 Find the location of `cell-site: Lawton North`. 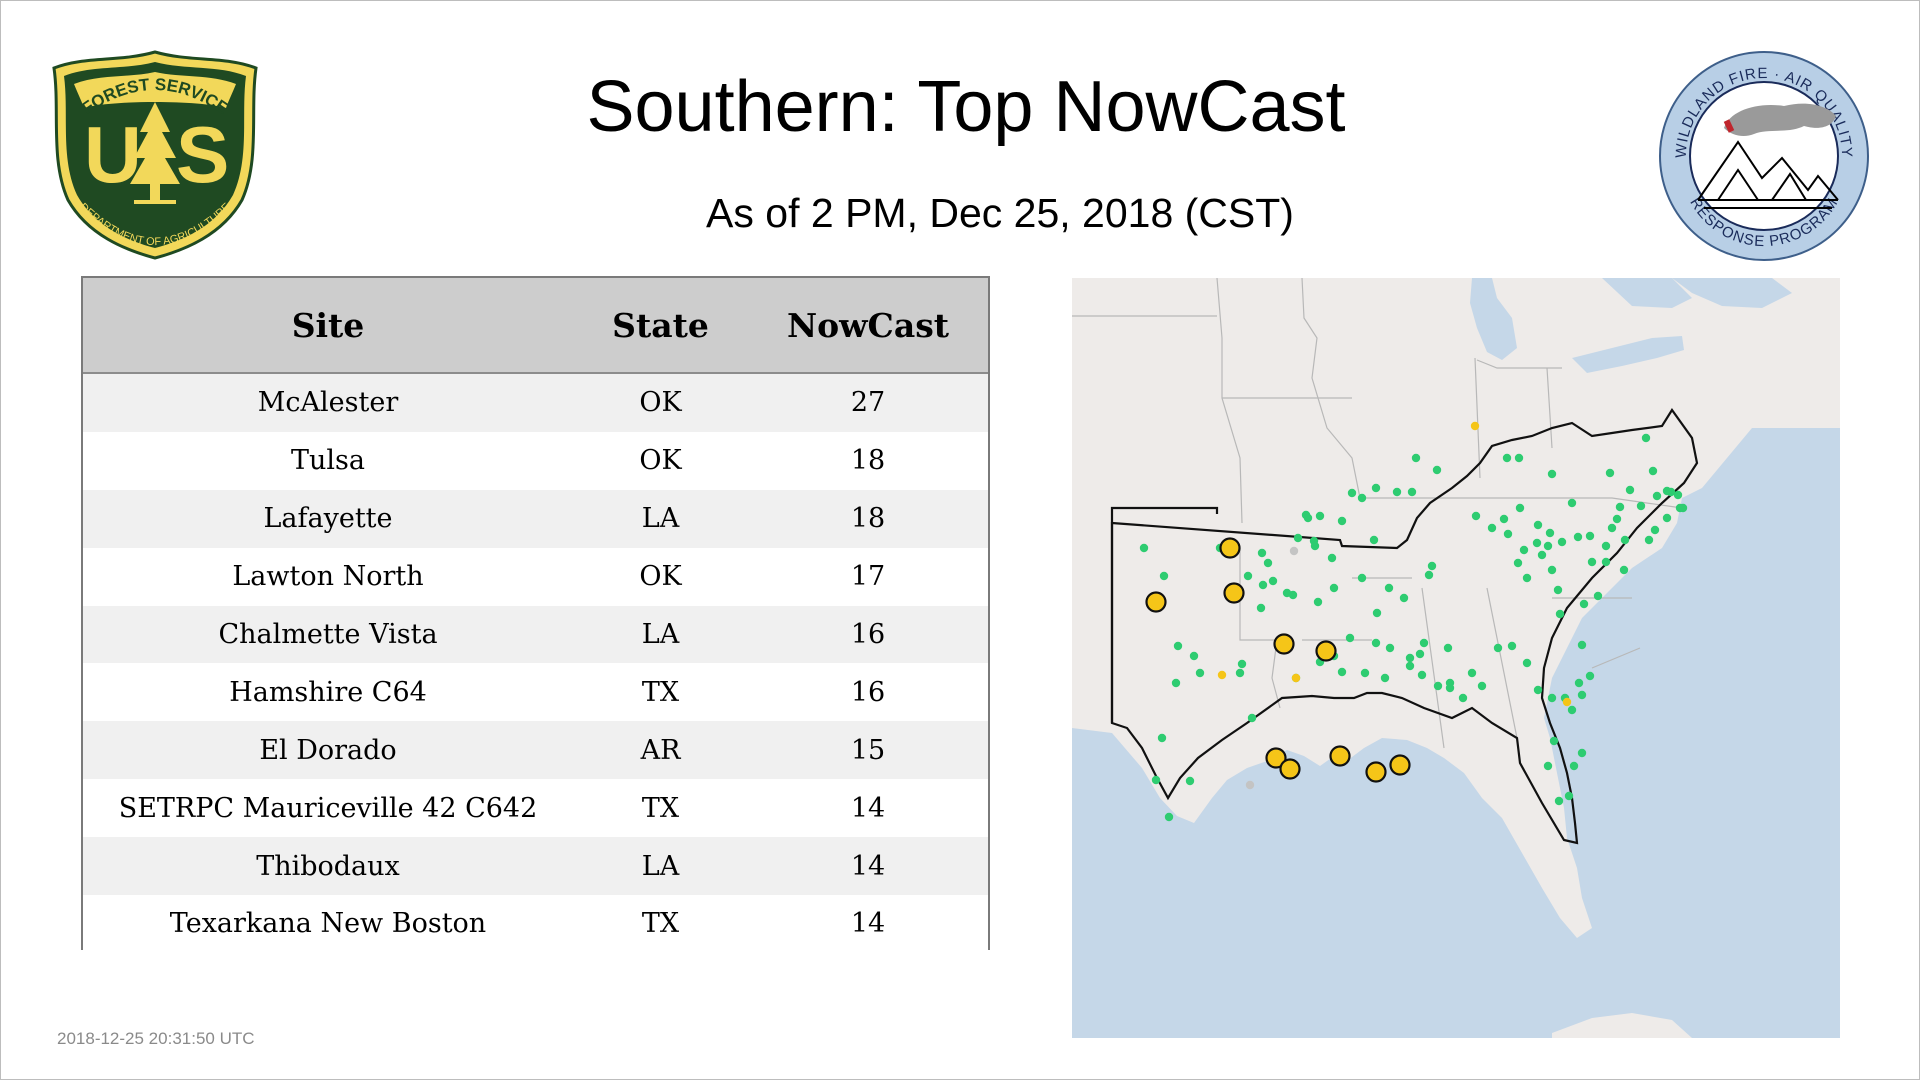

cell-site: Lawton North is located at coordinates (328, 576).